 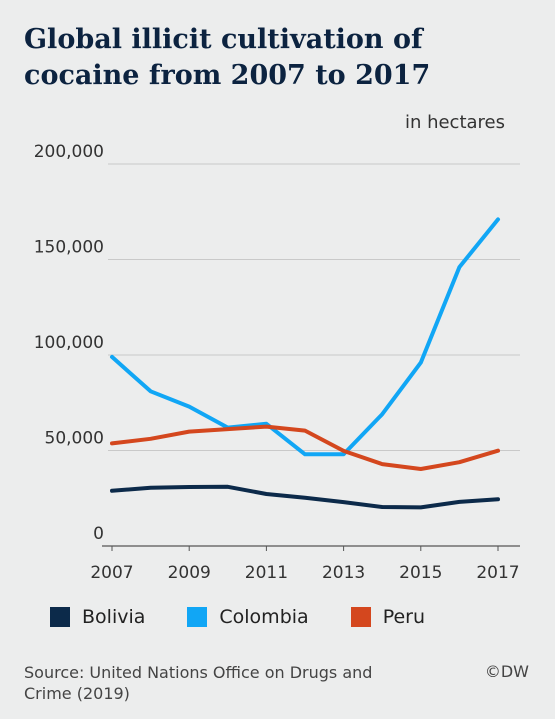 I want to click on dw-credit: ©DW, so click(x=506, y=671).